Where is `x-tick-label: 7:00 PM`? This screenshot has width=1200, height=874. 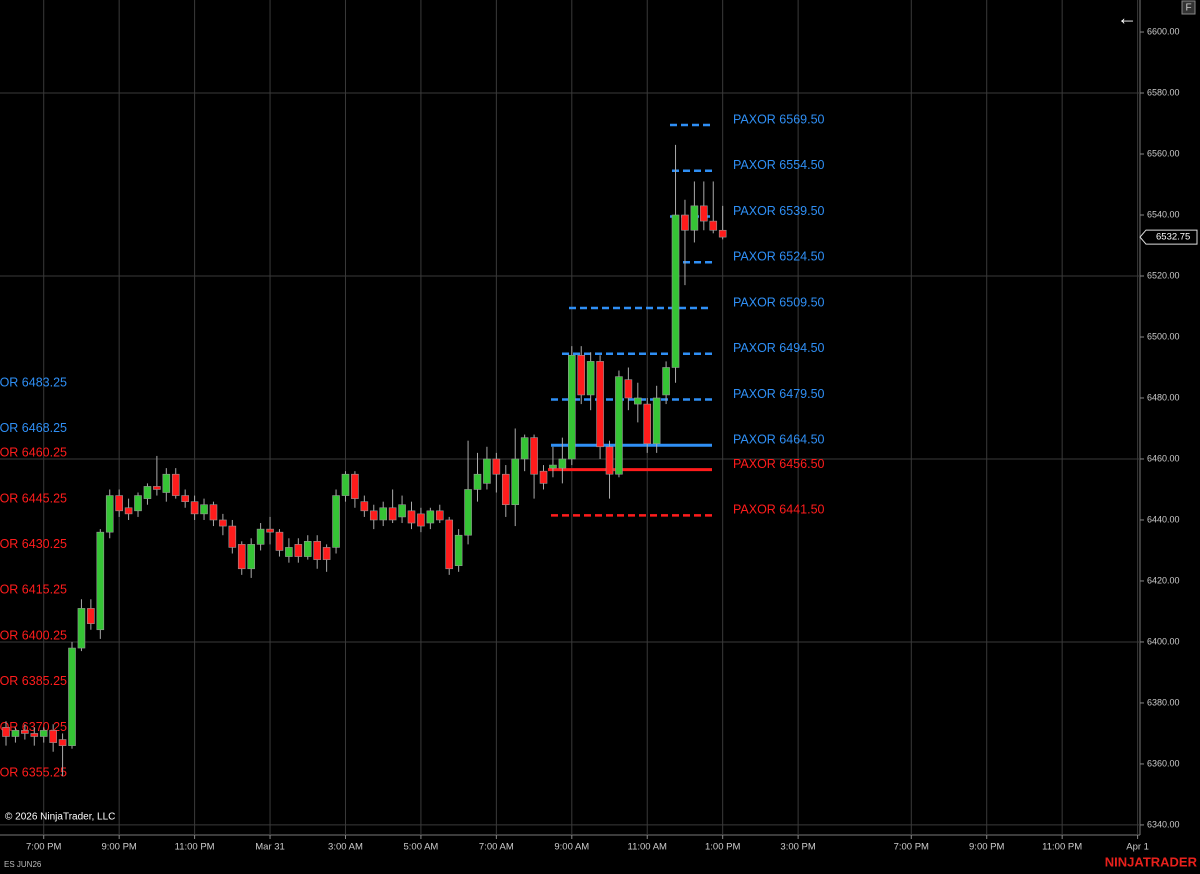
x-tick-label: 7:00 PM is located at coordinates (43, 847).